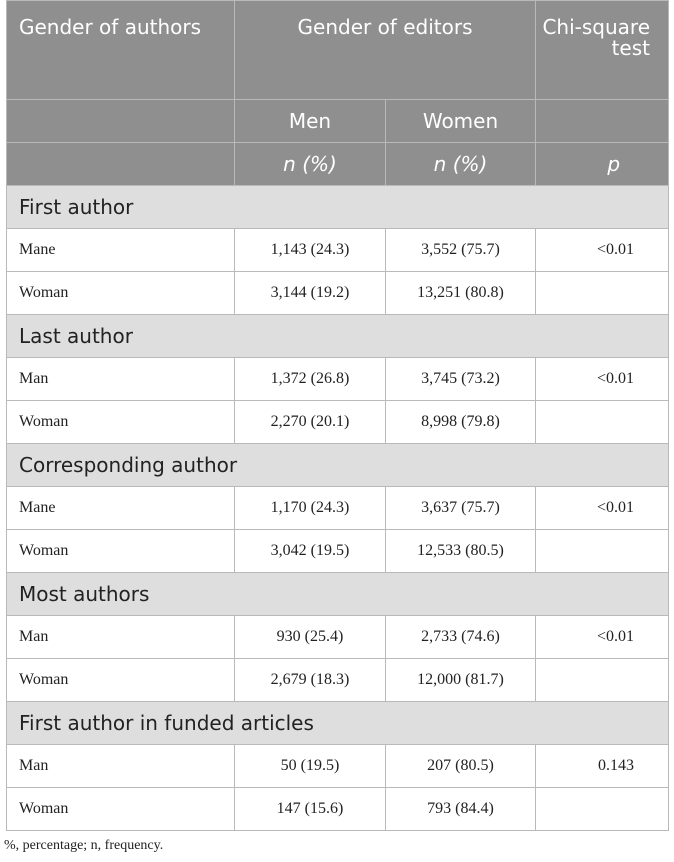 This screenshot has width=674, height=862. Describe the element at coordinates (310, 637) in the screenshot. I see `cell-men: 930 (25.4)` at that location.